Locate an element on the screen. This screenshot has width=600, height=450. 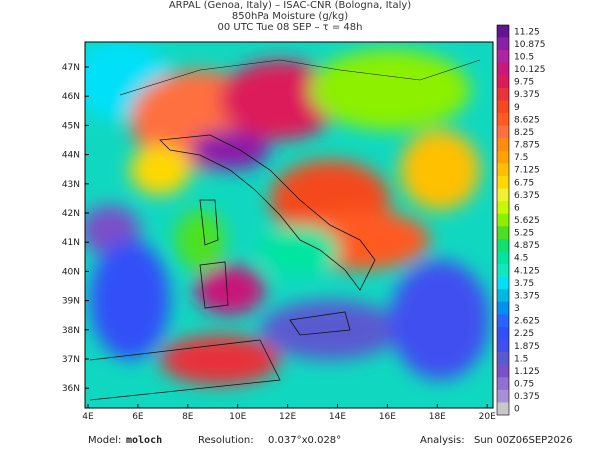
longitude-label: 12E is located at coordinates (287, 417).